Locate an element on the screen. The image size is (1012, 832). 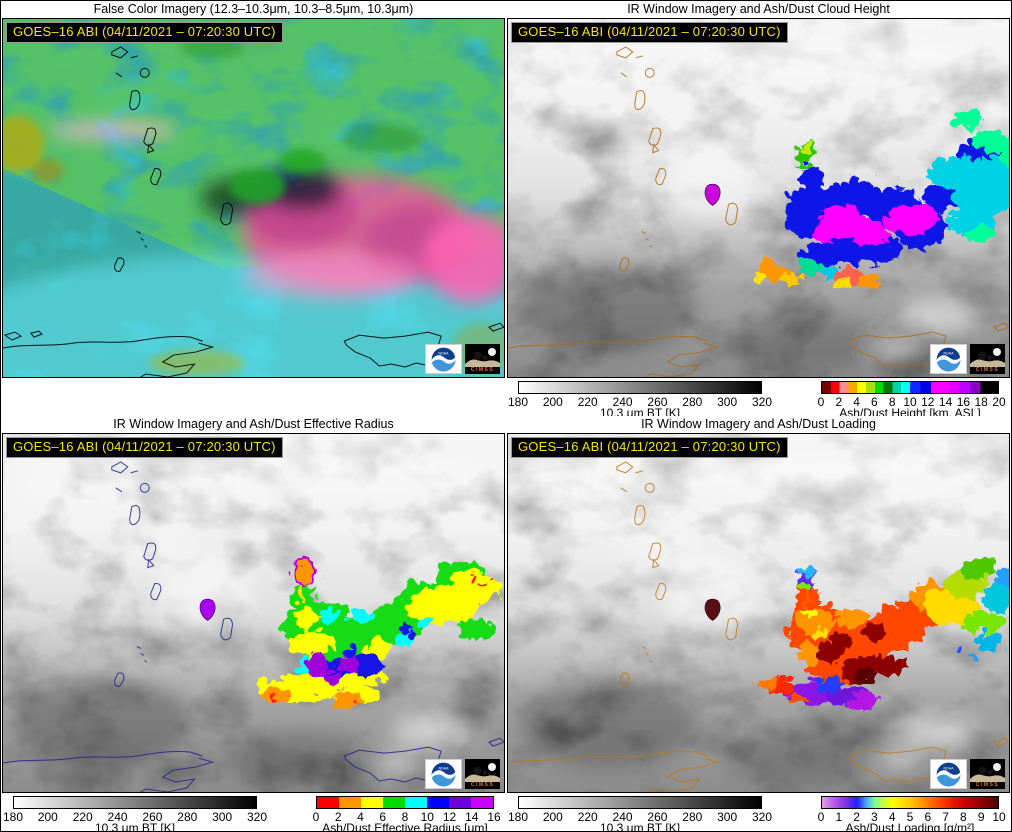
ash-height-overlay is located at coordinates (879, 196).